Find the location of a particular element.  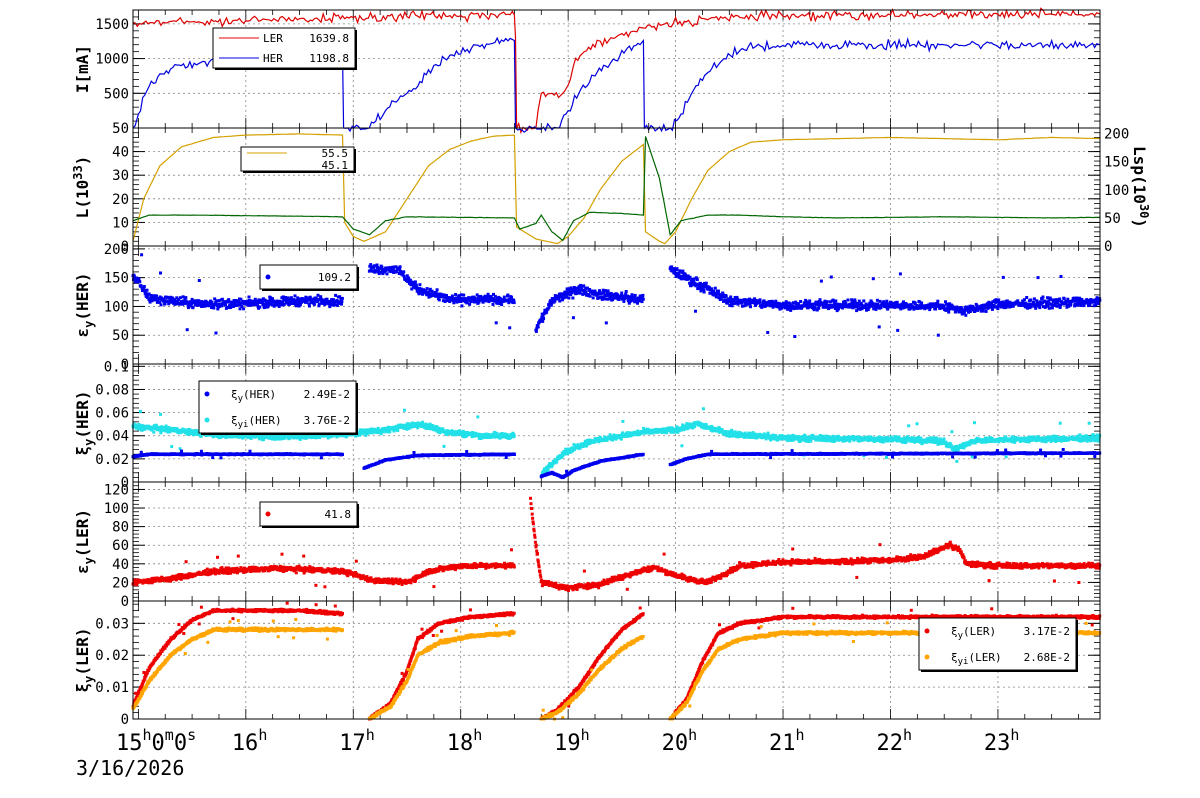

ytick-label: 0 is located at coordinates (125, 247).